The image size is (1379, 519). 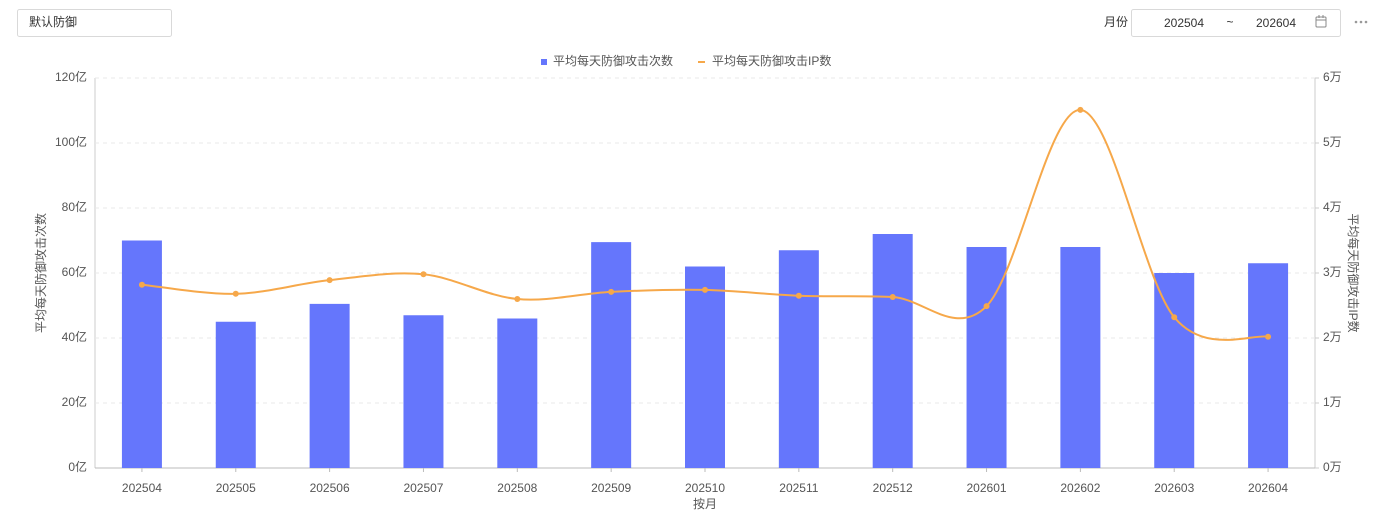 What do you see at coordinates (330, 488) in the screenshot?
I see `x-tick-label: 202506` at bounding box center [330, 488].